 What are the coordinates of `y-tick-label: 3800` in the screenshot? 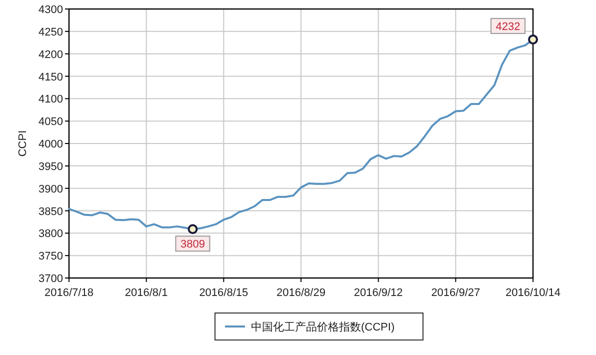 It's located at (50, 234).